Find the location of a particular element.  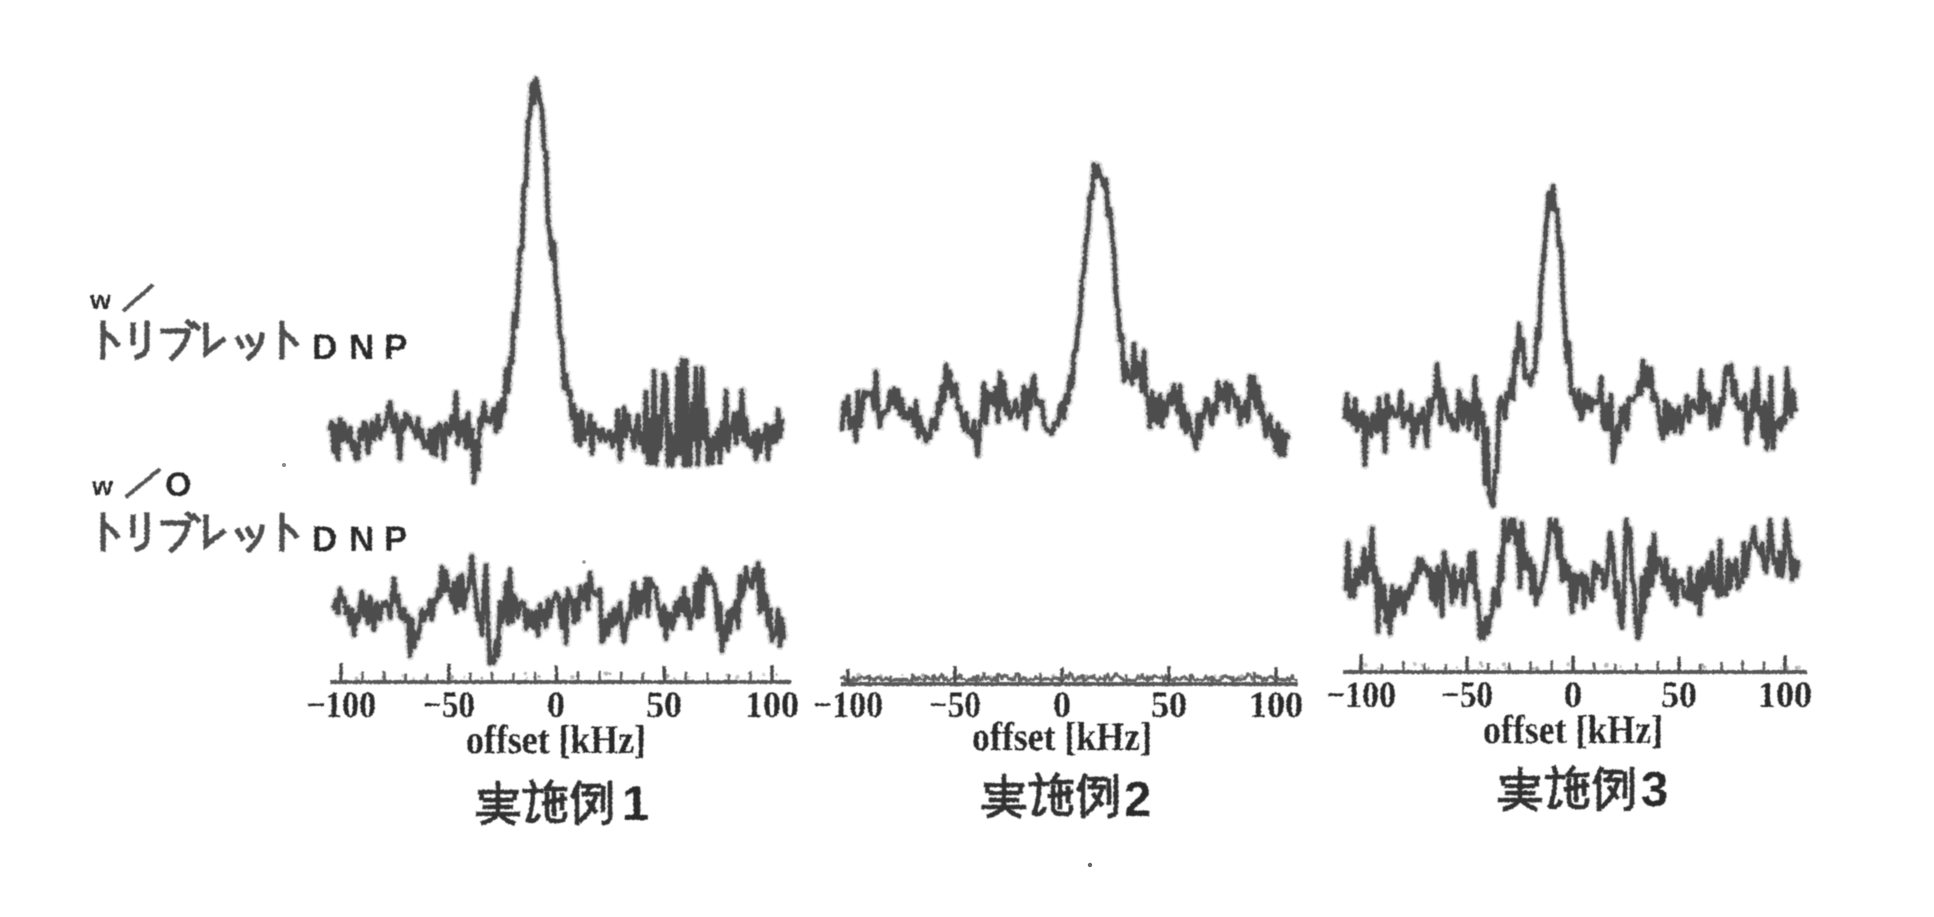

svg-text: 2 is located at coordinates (1137, 800).